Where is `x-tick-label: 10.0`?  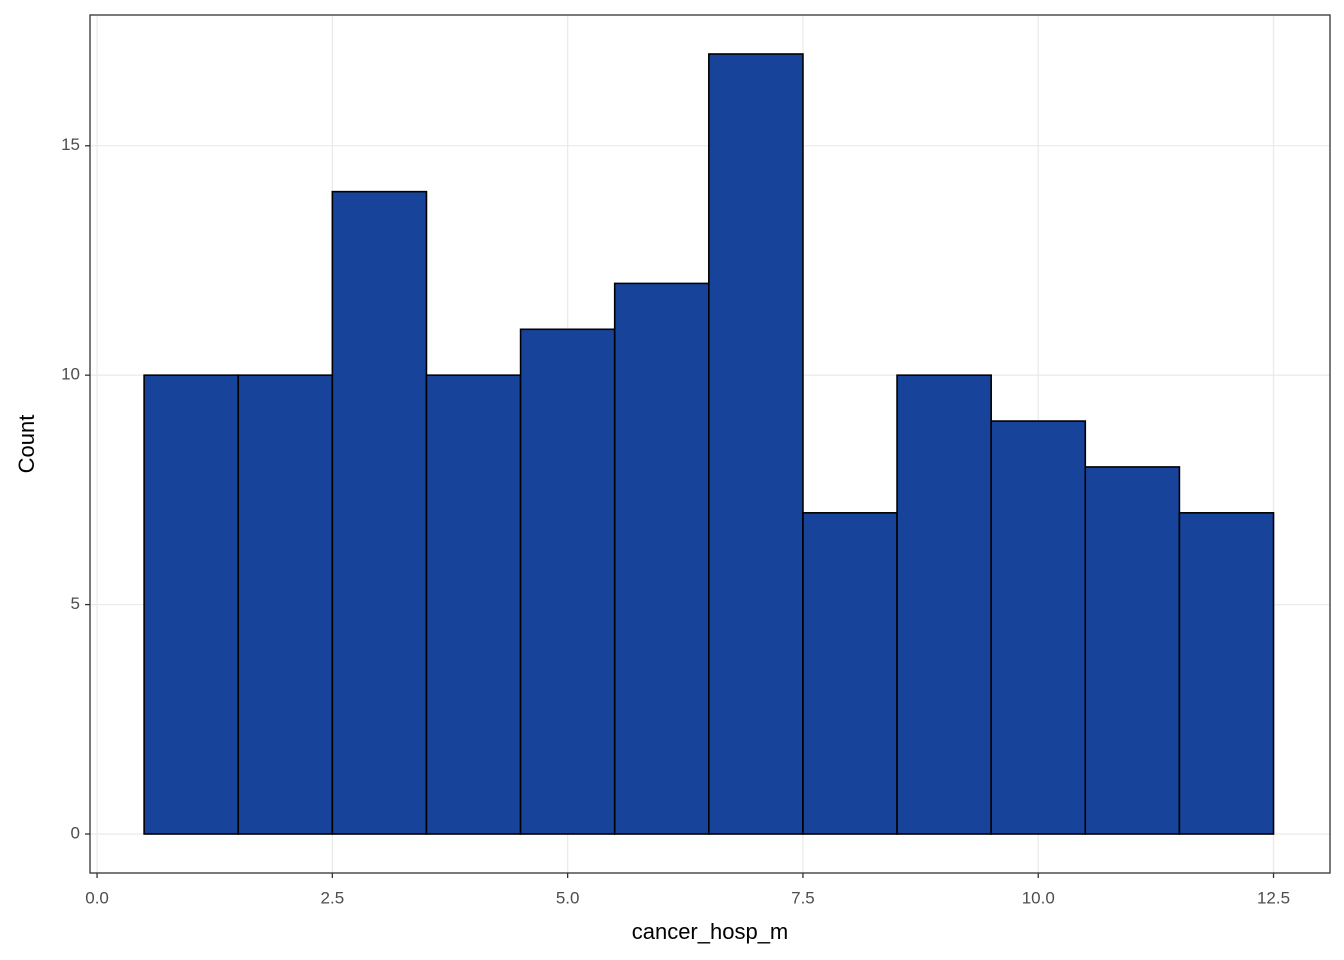
x-tick-label: 10.0 is located at coordinates (1038, 897).